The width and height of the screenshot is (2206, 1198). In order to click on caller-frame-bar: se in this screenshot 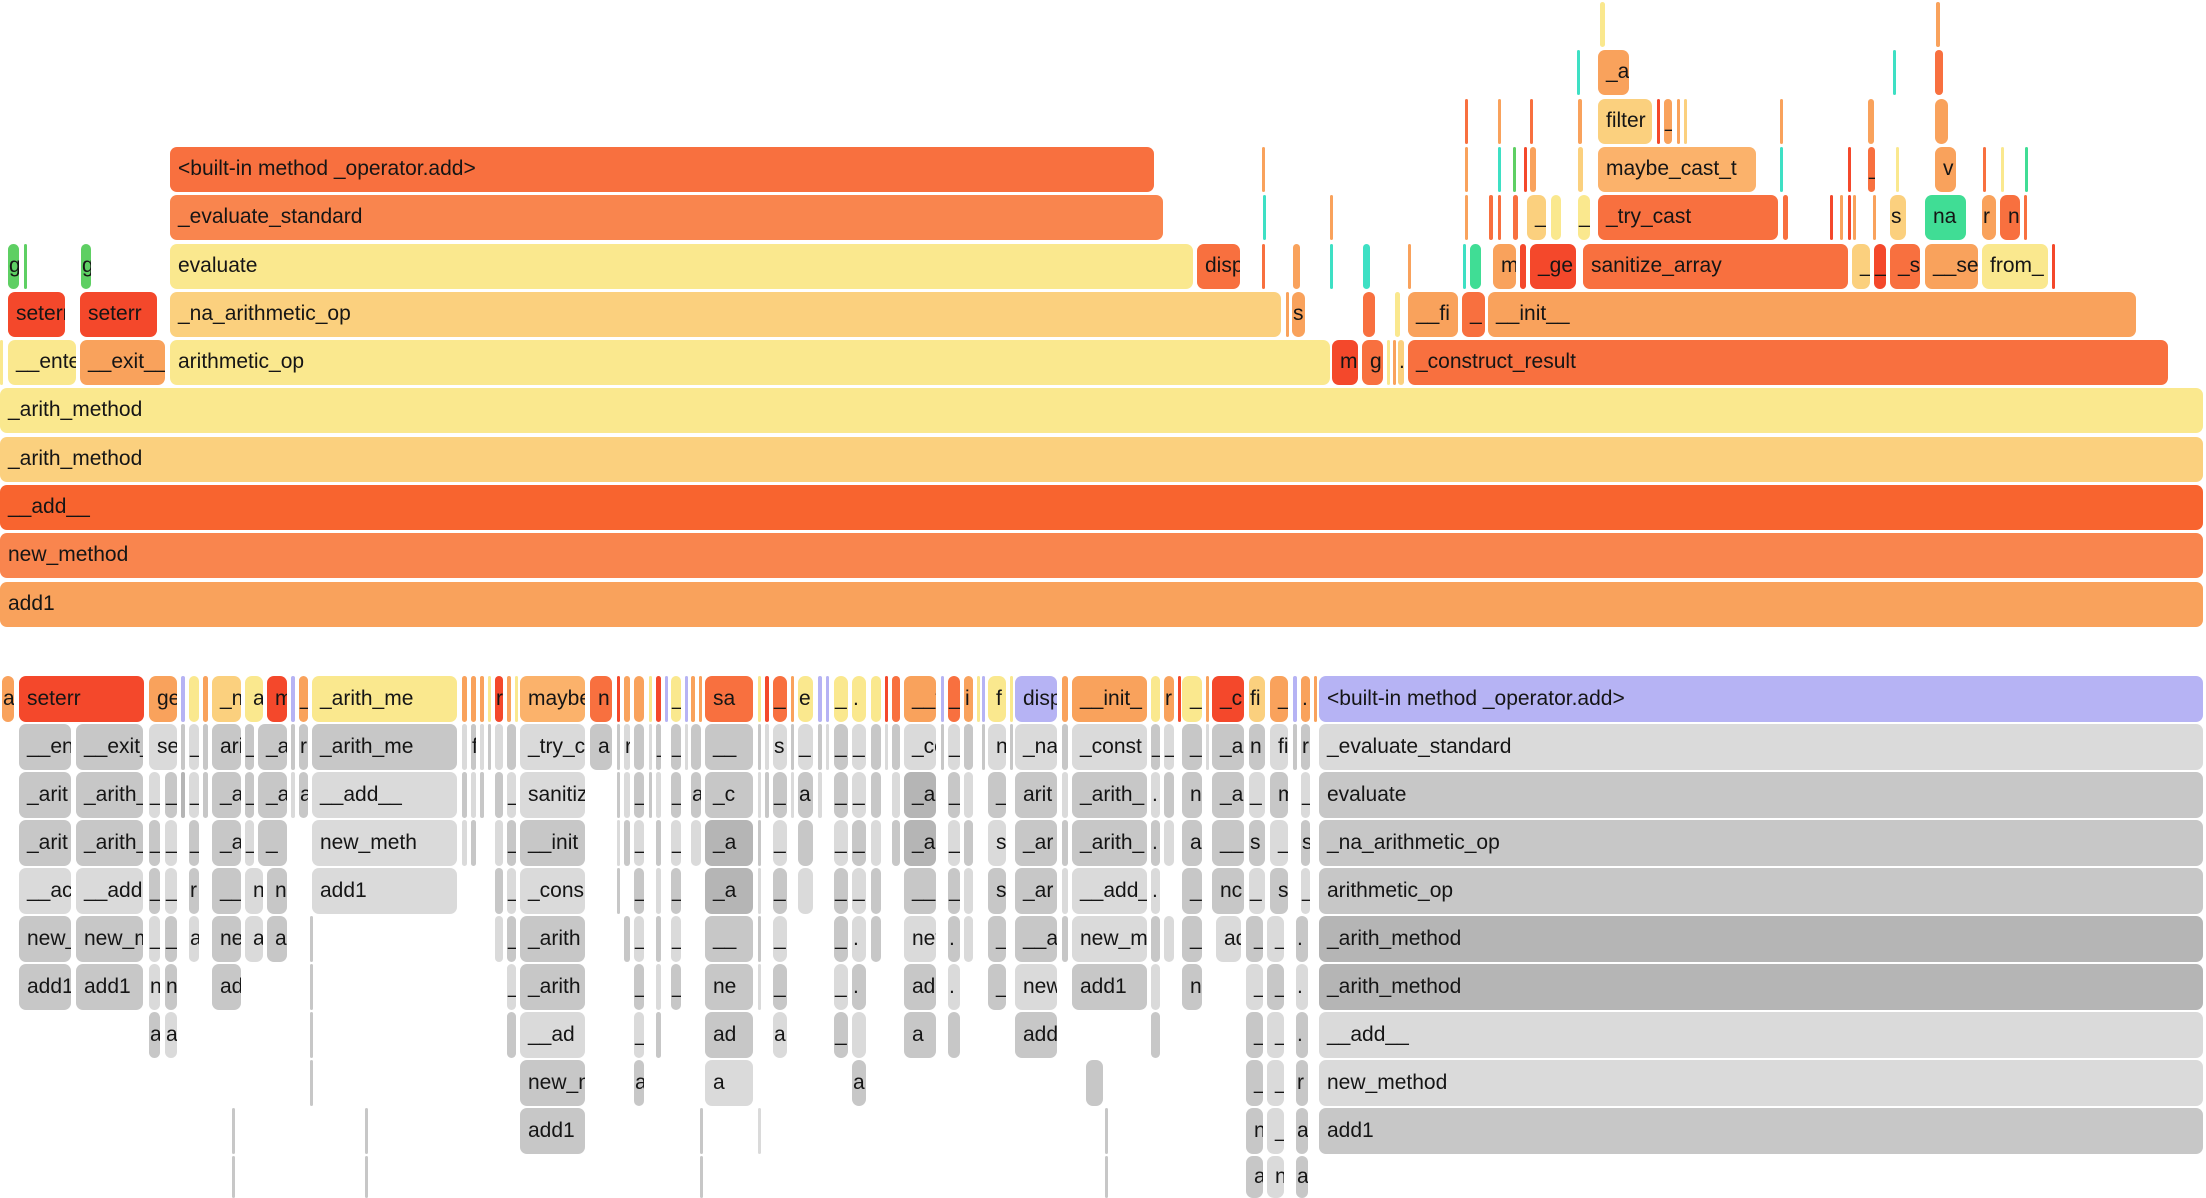, I will do `click(163, 747)`.